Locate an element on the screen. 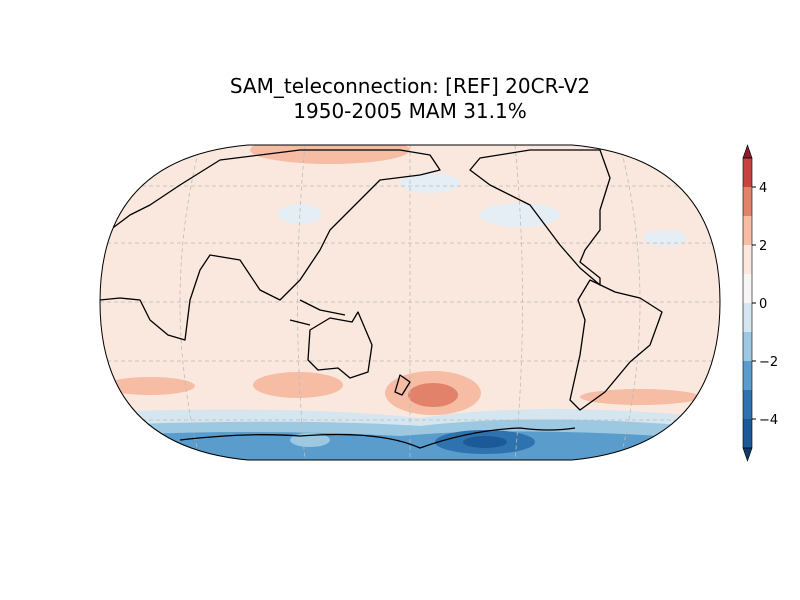 The width and height of the screenshot is (800, 600). colorbar-tick-label: 2 is located at coordinates (763, 246).